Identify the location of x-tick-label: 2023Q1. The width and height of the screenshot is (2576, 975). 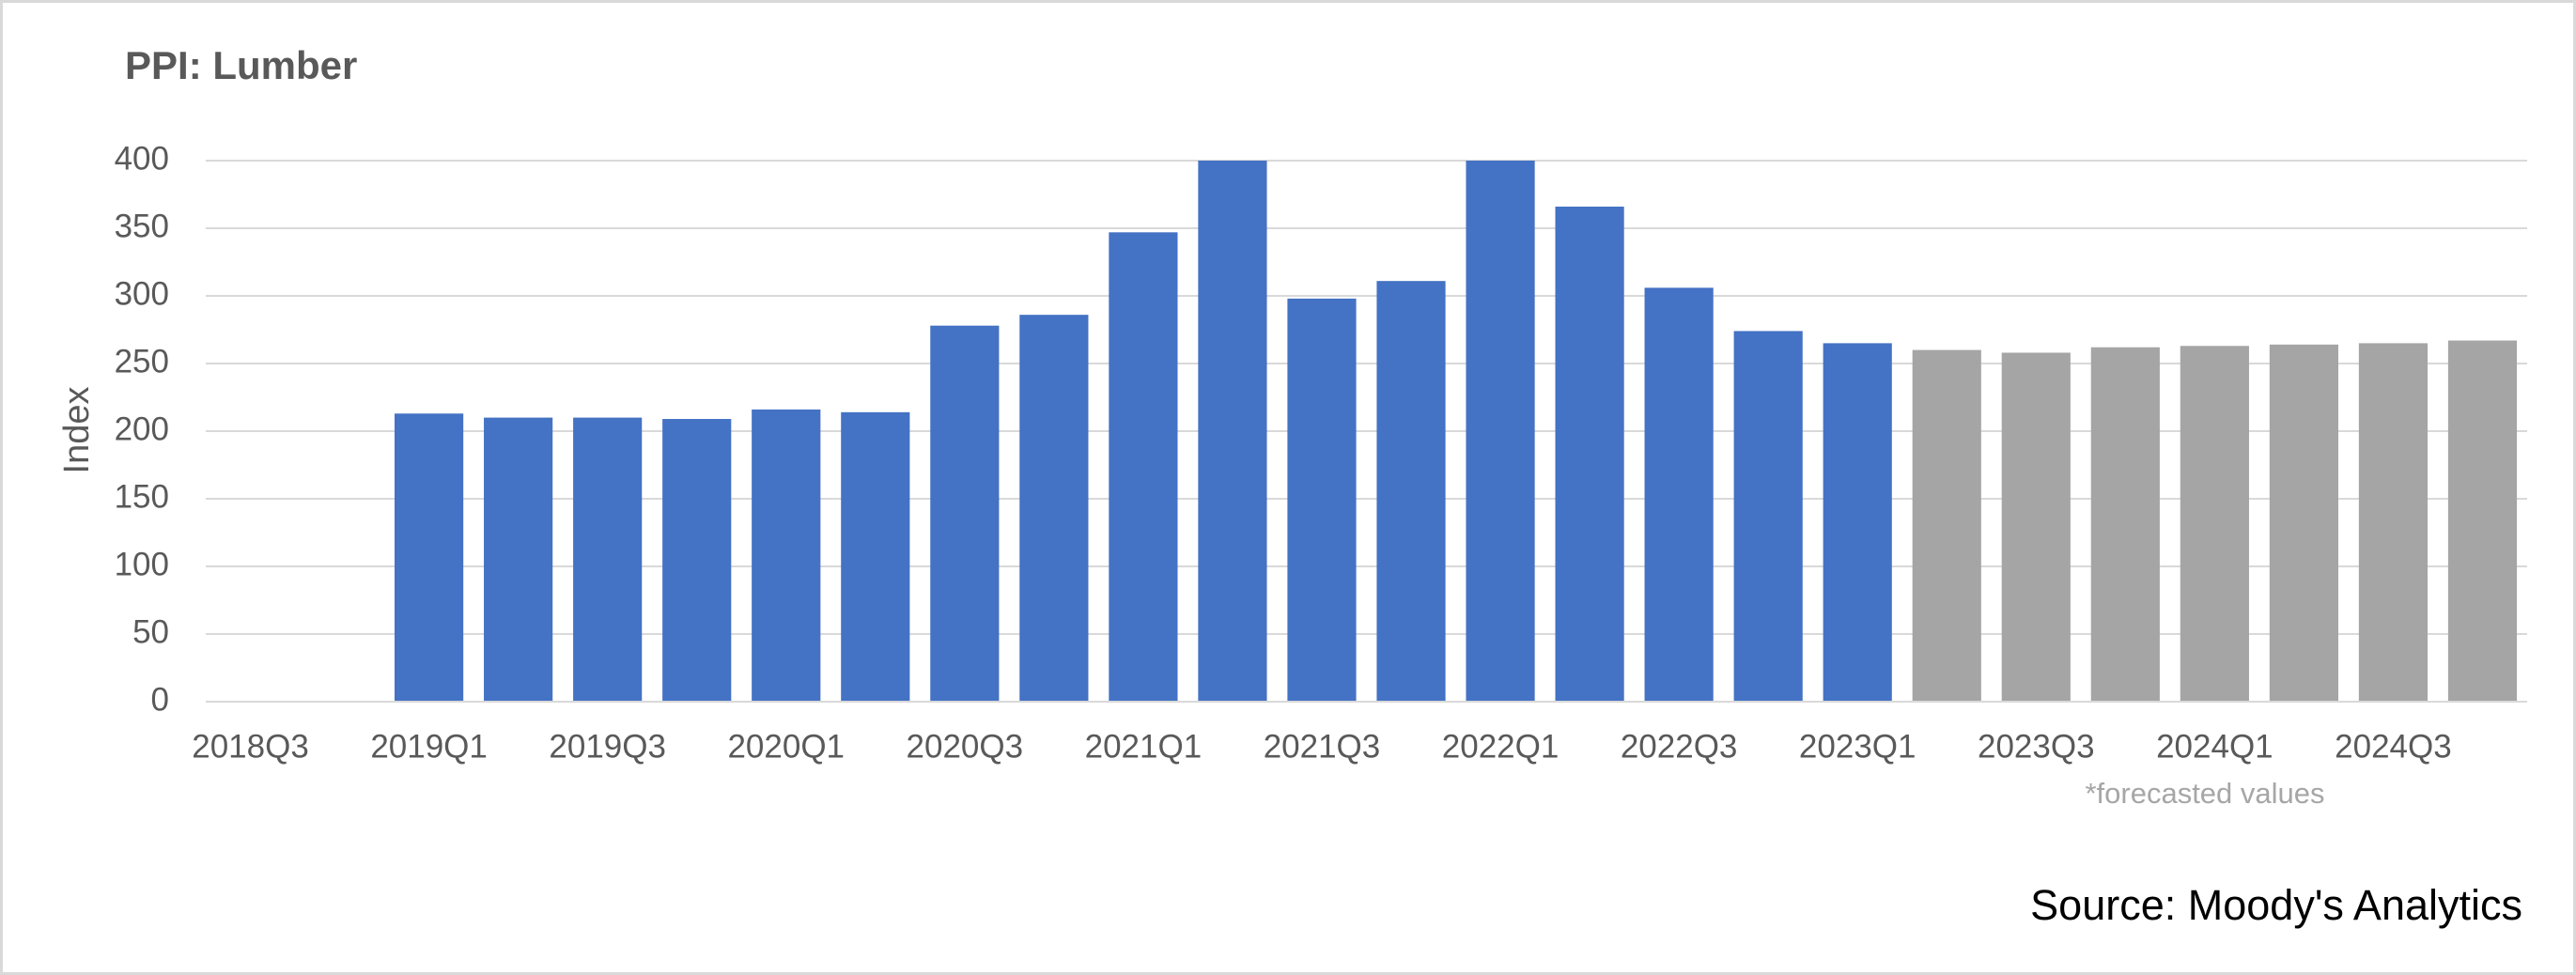
(1858, 746).